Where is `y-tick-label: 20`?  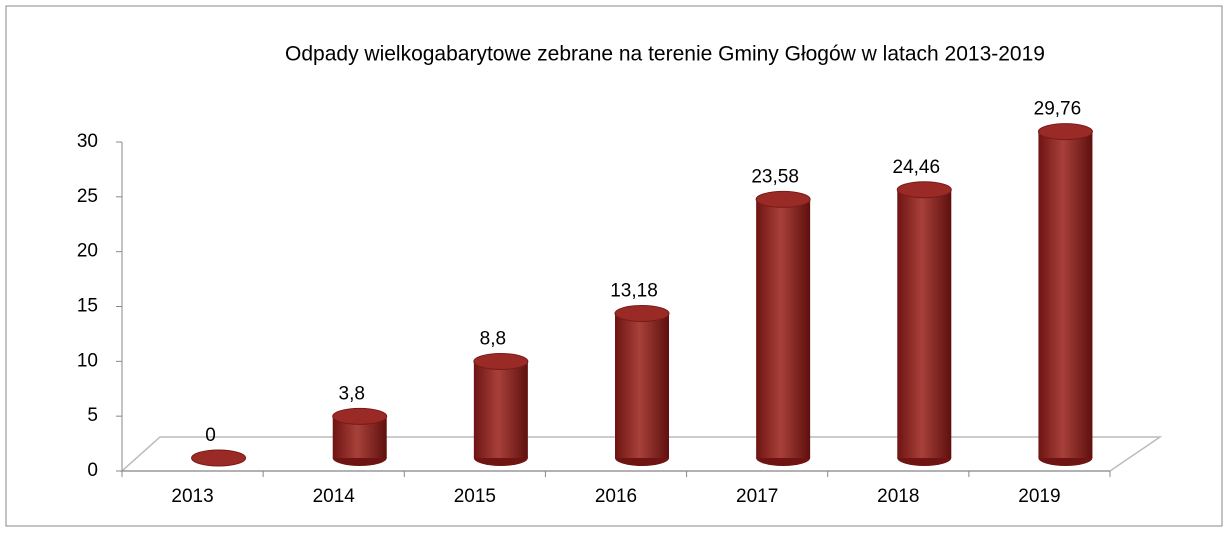 y-tick-label: 20 is located at coordinates (87, 251).